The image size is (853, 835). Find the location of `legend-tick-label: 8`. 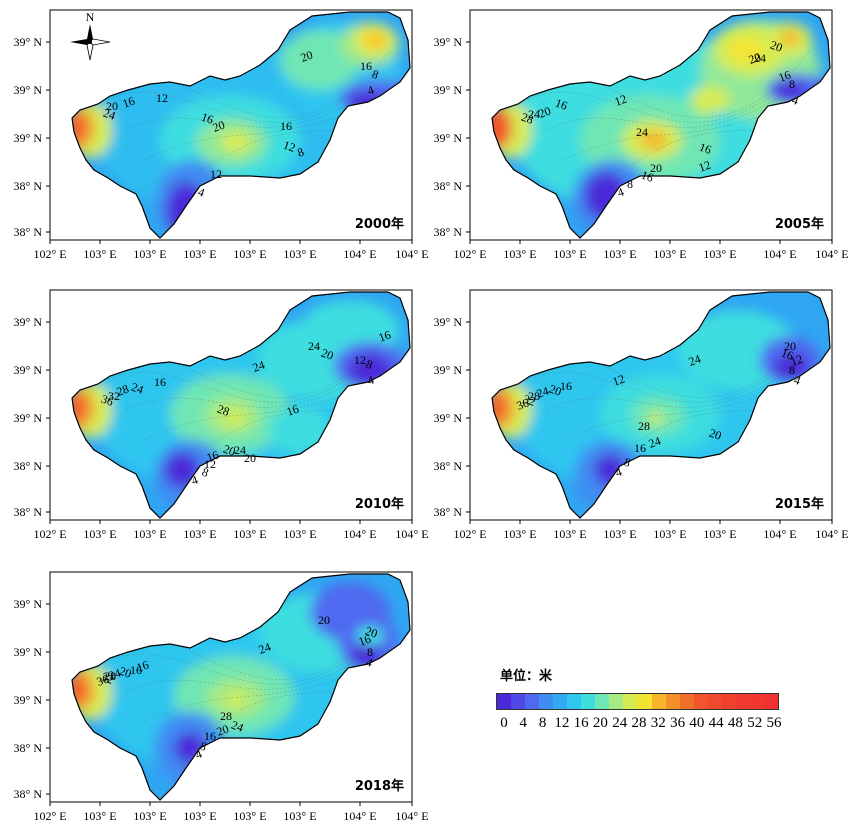

legend-tick-label: 8 is located at coordinates (542, 723).